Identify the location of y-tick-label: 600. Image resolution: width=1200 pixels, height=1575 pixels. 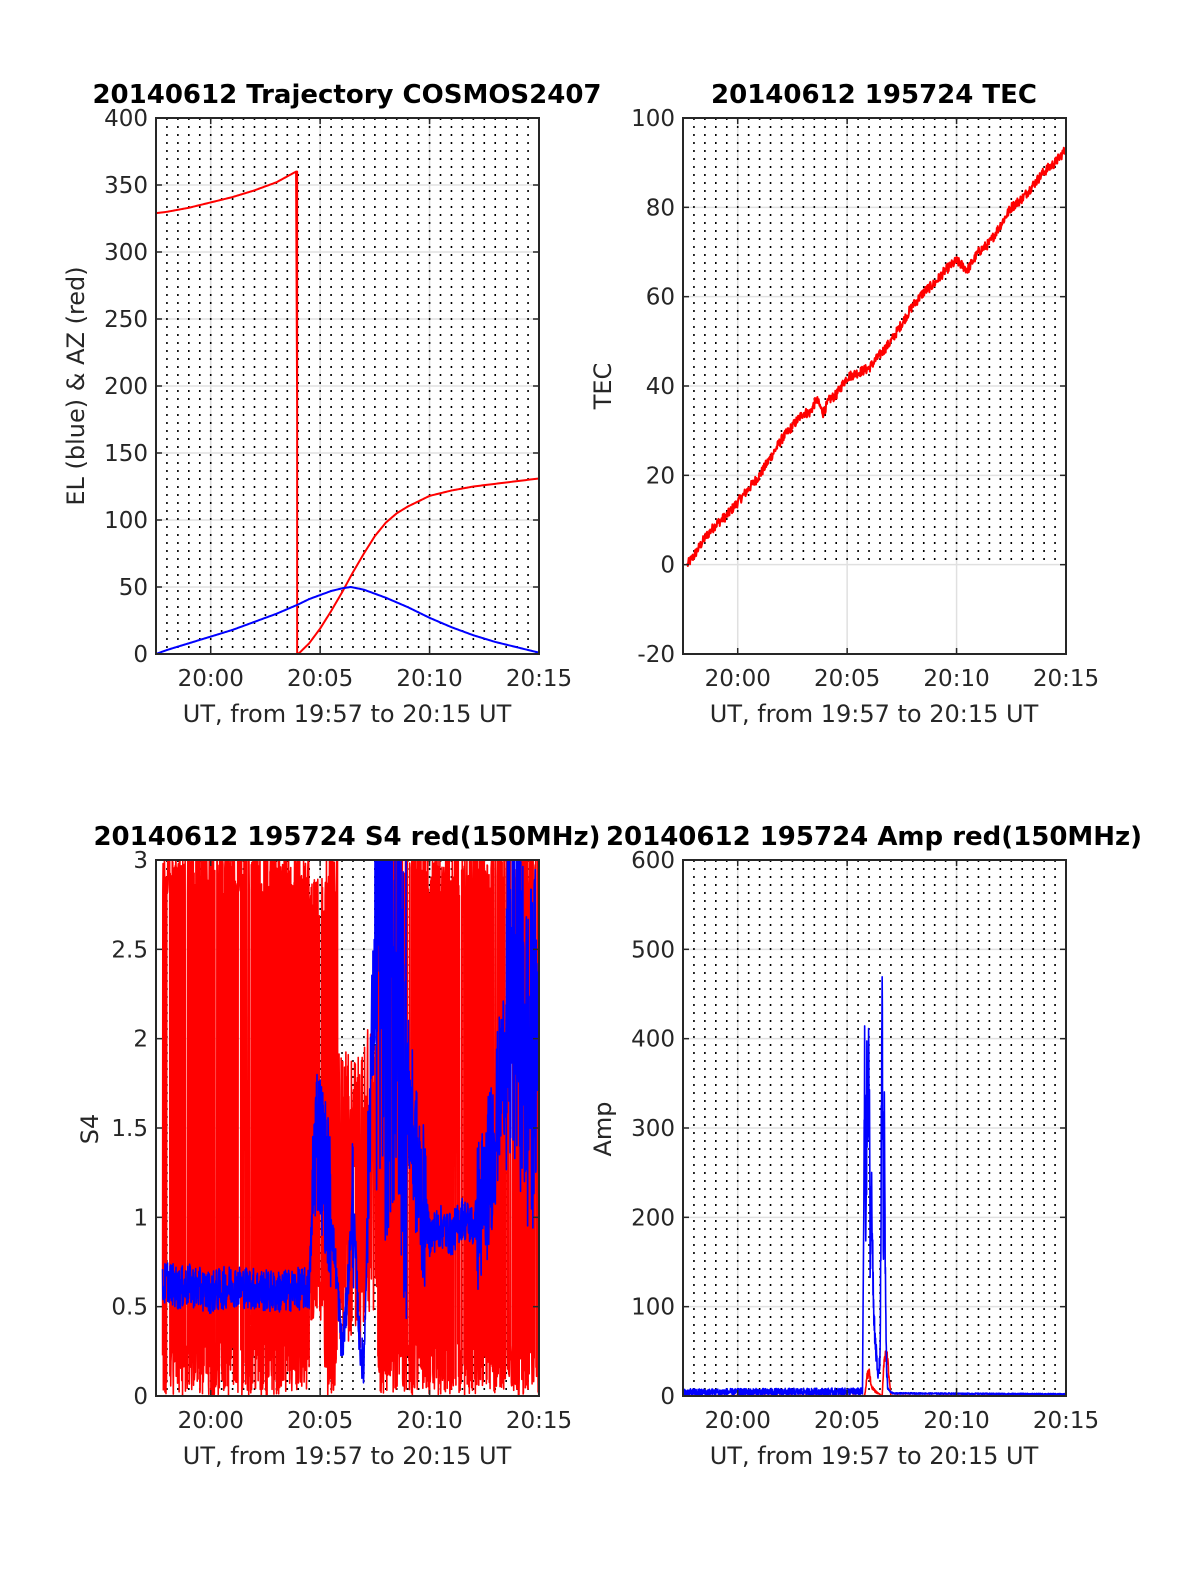
(653, 861).